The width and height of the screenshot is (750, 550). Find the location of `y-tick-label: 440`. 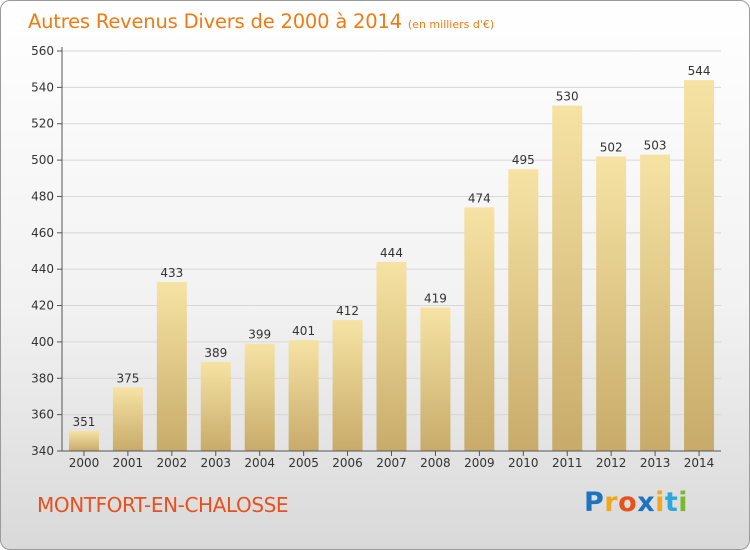

y-tick-label: 440 is located at coordinates (42, 269).